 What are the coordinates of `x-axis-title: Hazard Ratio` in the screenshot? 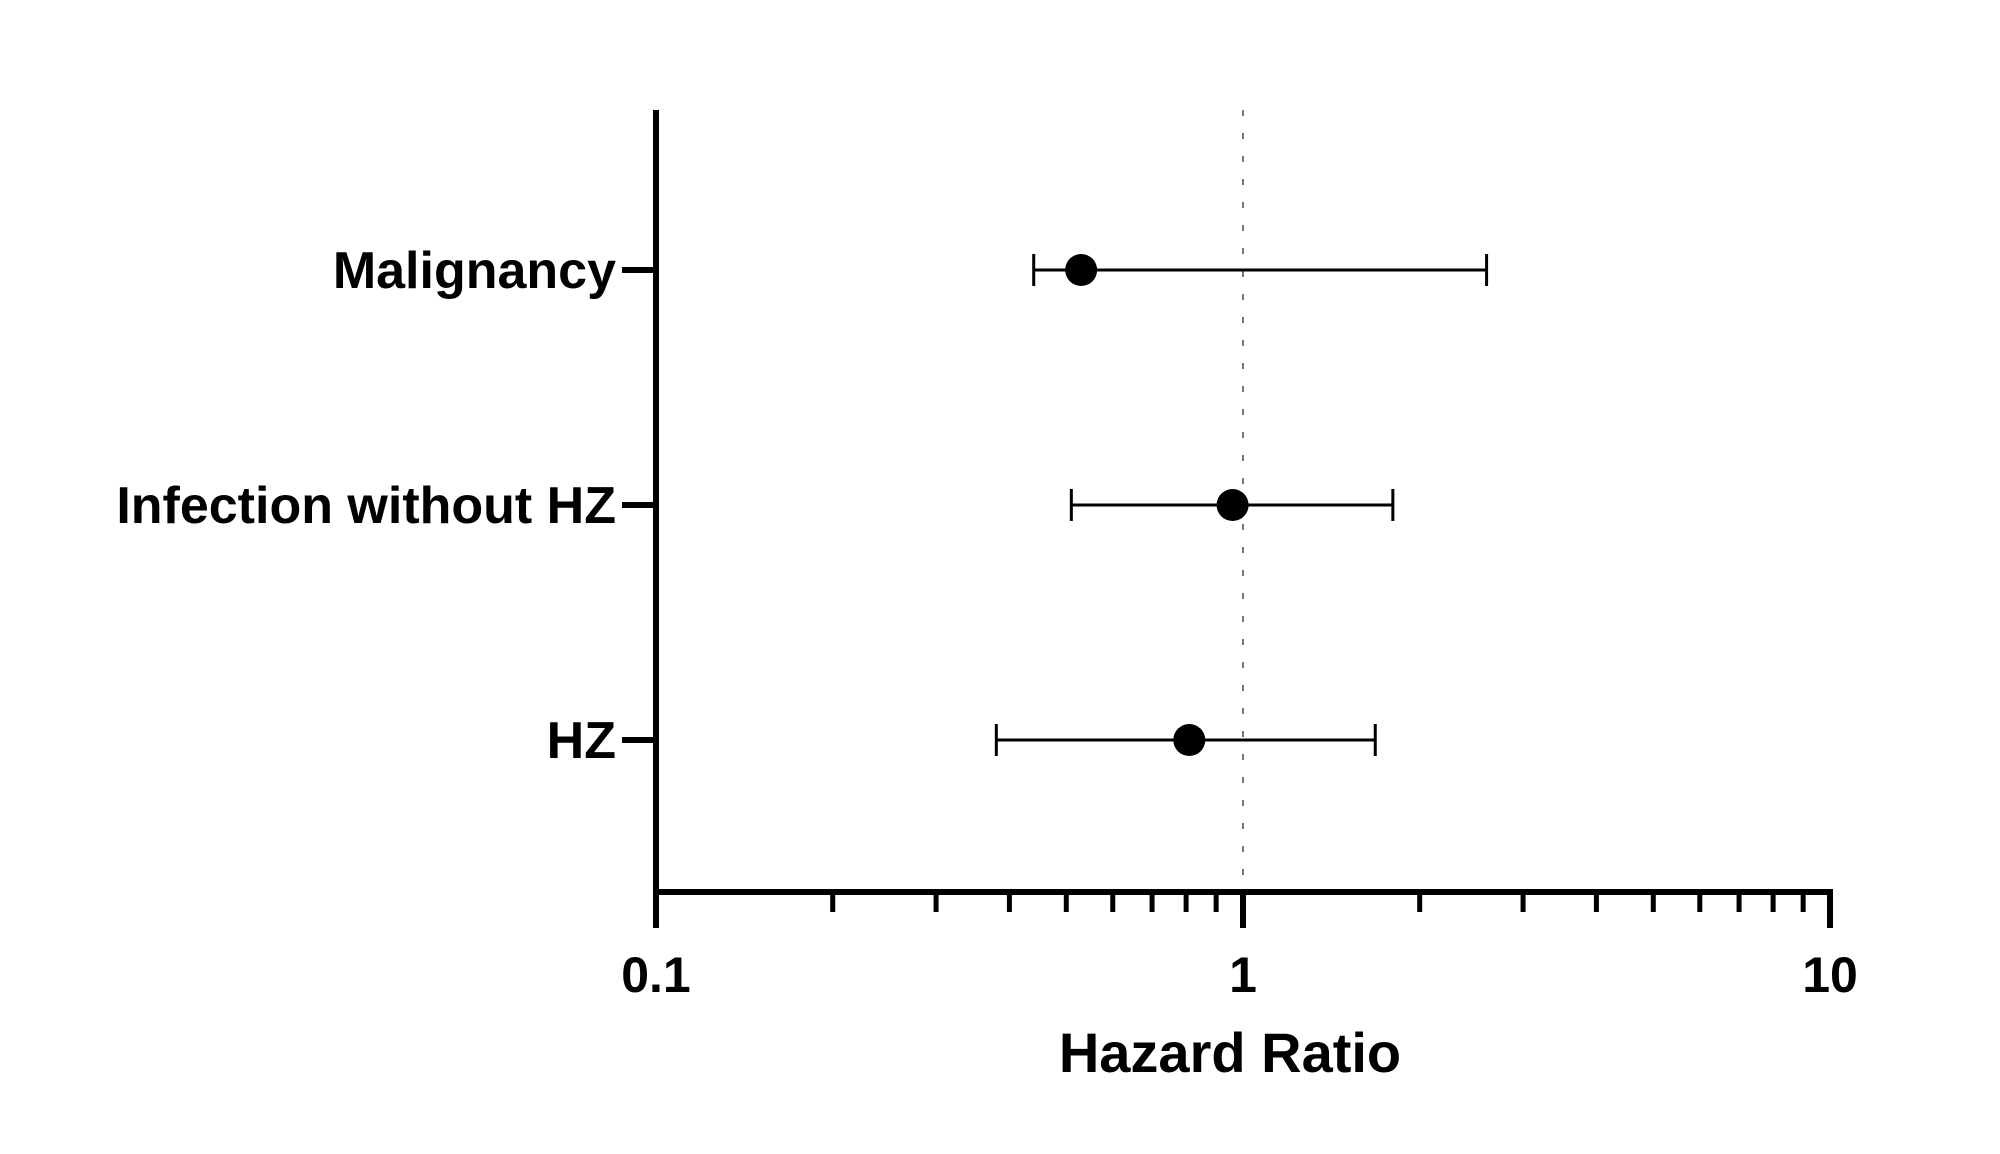 It's located at (1230, 1052).